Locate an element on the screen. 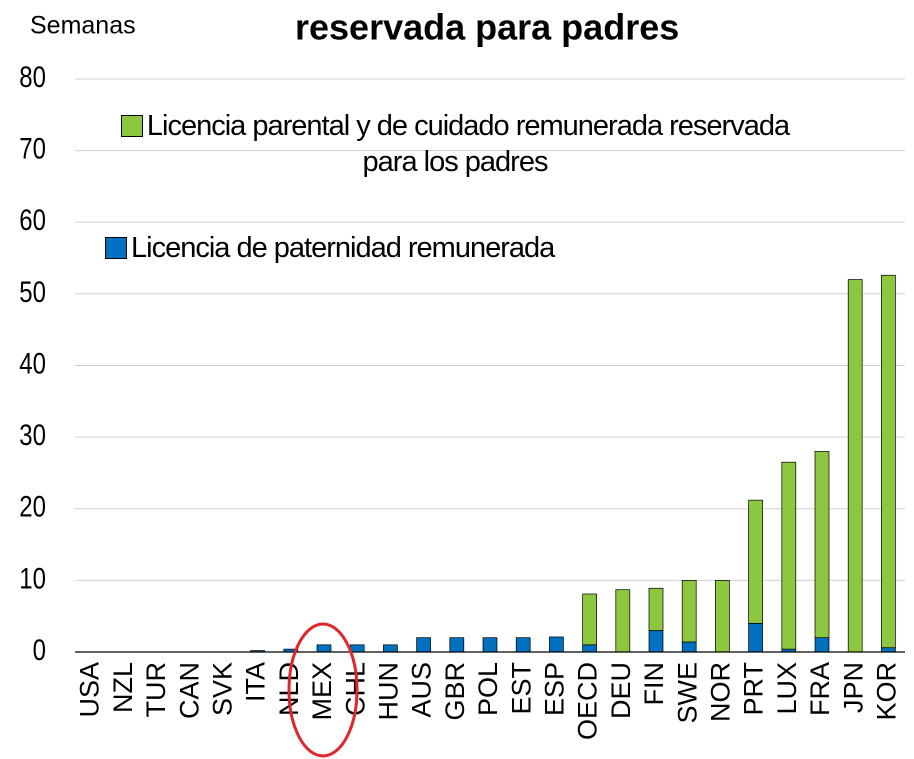 The height and width of the screenshot is (759, 914). x-tick-label: ITA is located at coordinates (256, 682).